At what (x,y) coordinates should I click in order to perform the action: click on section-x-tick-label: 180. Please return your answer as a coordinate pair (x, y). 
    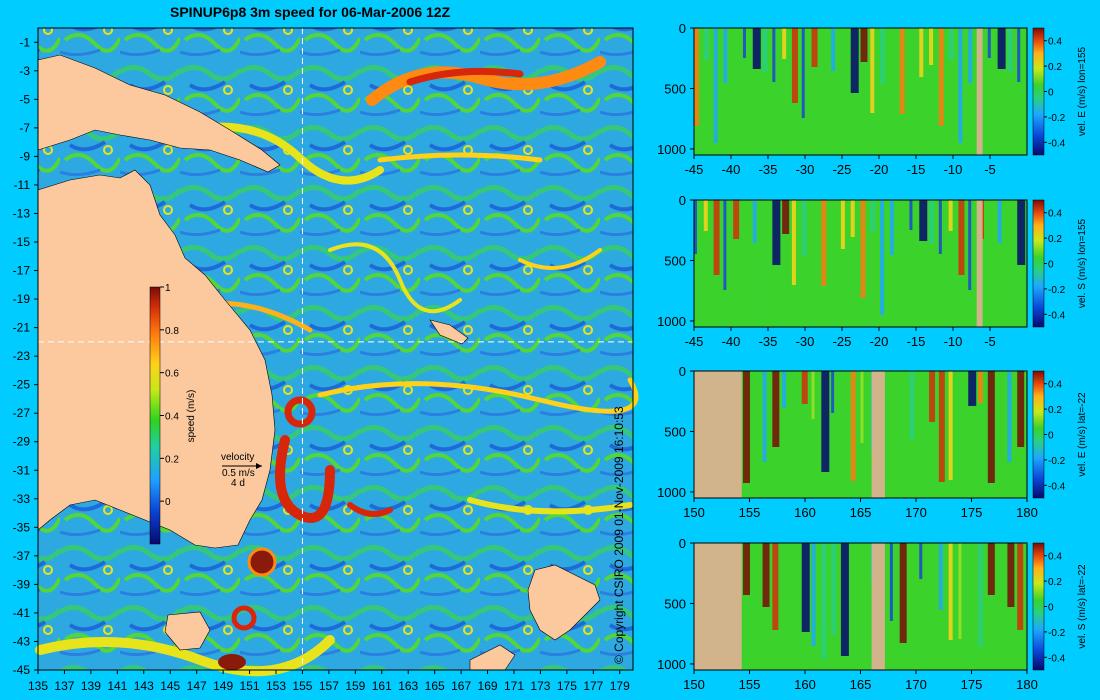
    Looking at the image, I should click on (1027, 512).